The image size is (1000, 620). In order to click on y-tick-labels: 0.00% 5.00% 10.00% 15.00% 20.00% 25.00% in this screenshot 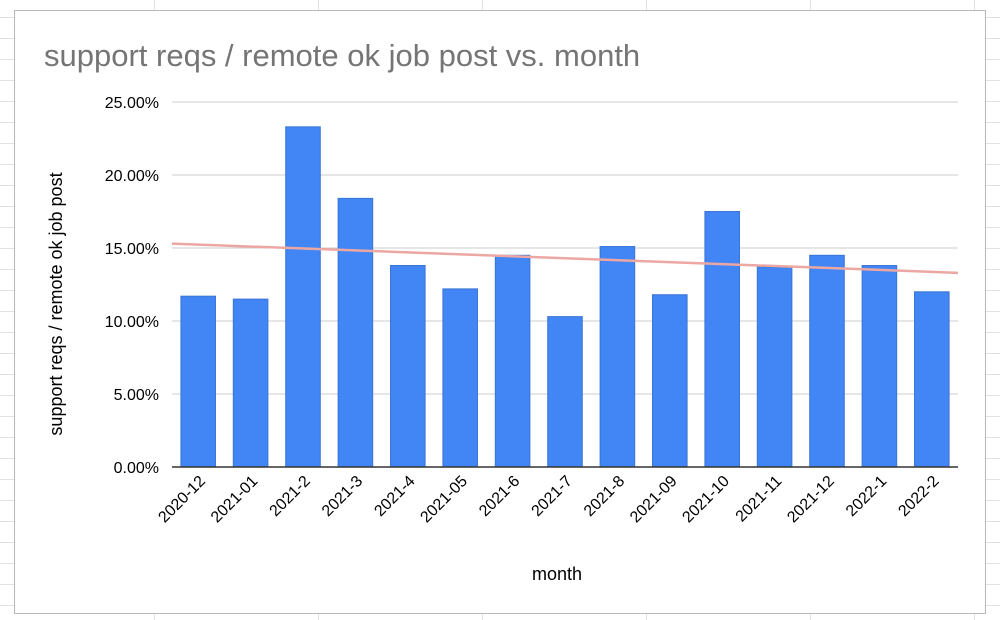, I will do `click(132, 286)`.